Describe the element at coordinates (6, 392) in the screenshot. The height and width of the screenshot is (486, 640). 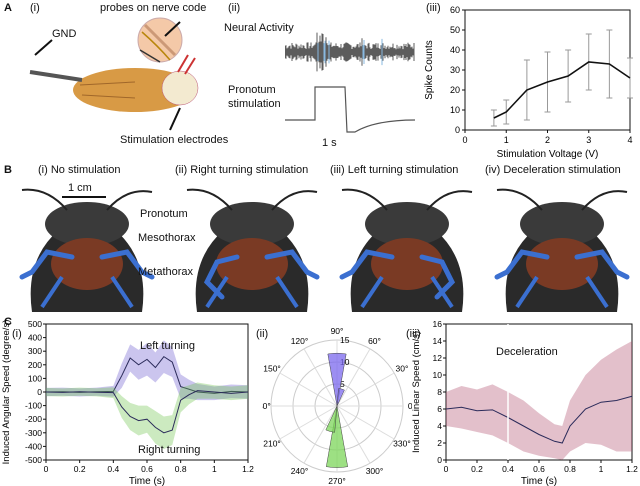
I see `y-axis-title: Induced Angular Speed (degree/s)` at that location.